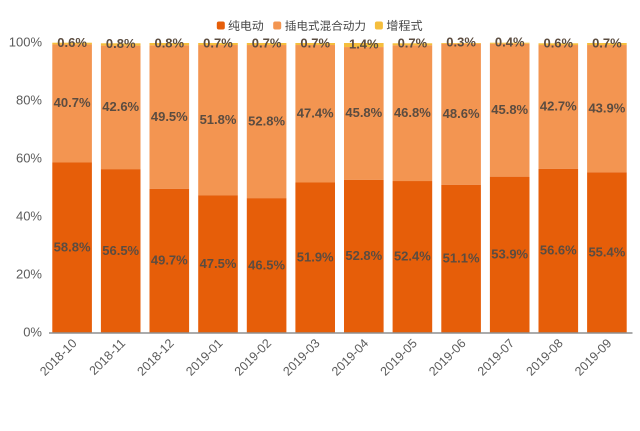 This screenshot has width=640, height=431. I want to click on svg-text: 49.5%, so click(169, 116).